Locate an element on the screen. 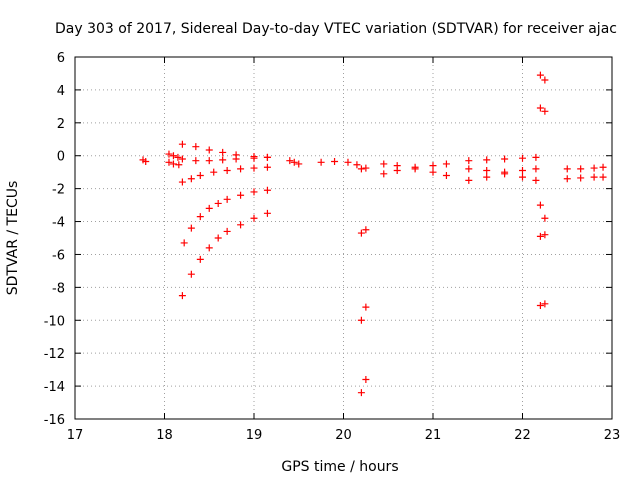 The width and height of the screenshot is (640, 480). x-axis-label: GPS time / hours is located at coordinates (339, 467).